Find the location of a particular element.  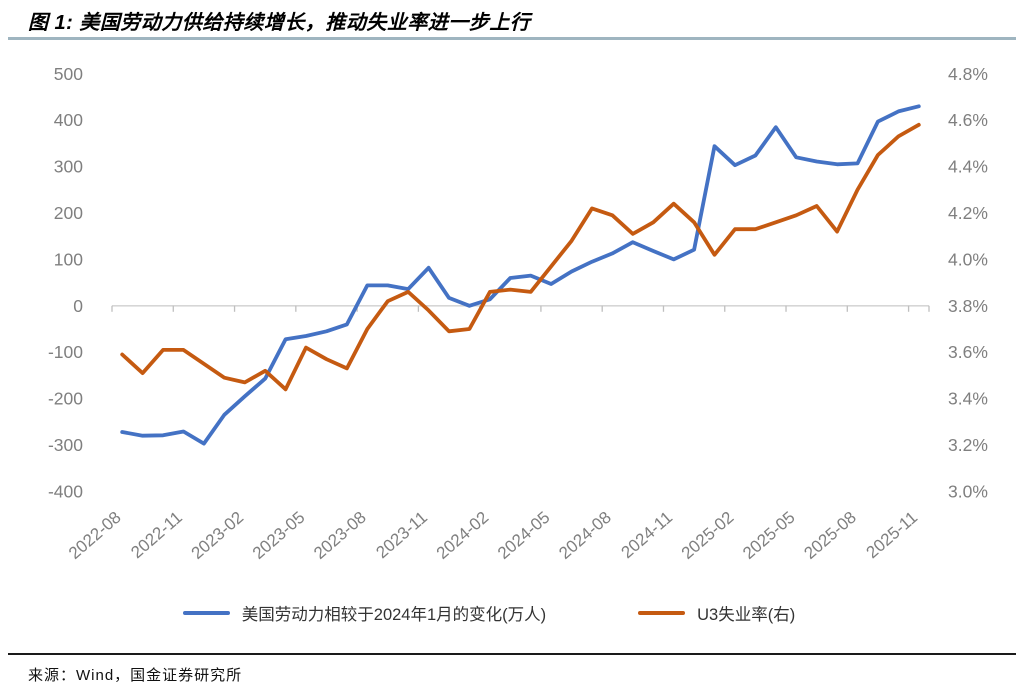

legend-item-u3-rate: U3失业率(右) is located at coordinates (716, 613).